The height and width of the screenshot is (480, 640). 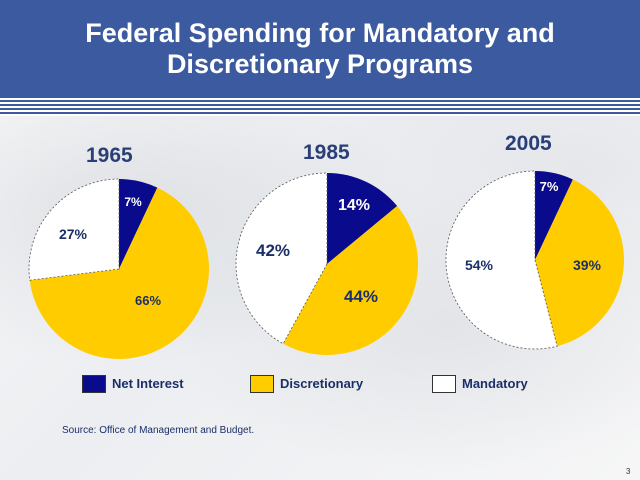 What do you see at coordinates (320, 106) in the screenshot?
I see `header-stripes` at bounding box center [320, 106].